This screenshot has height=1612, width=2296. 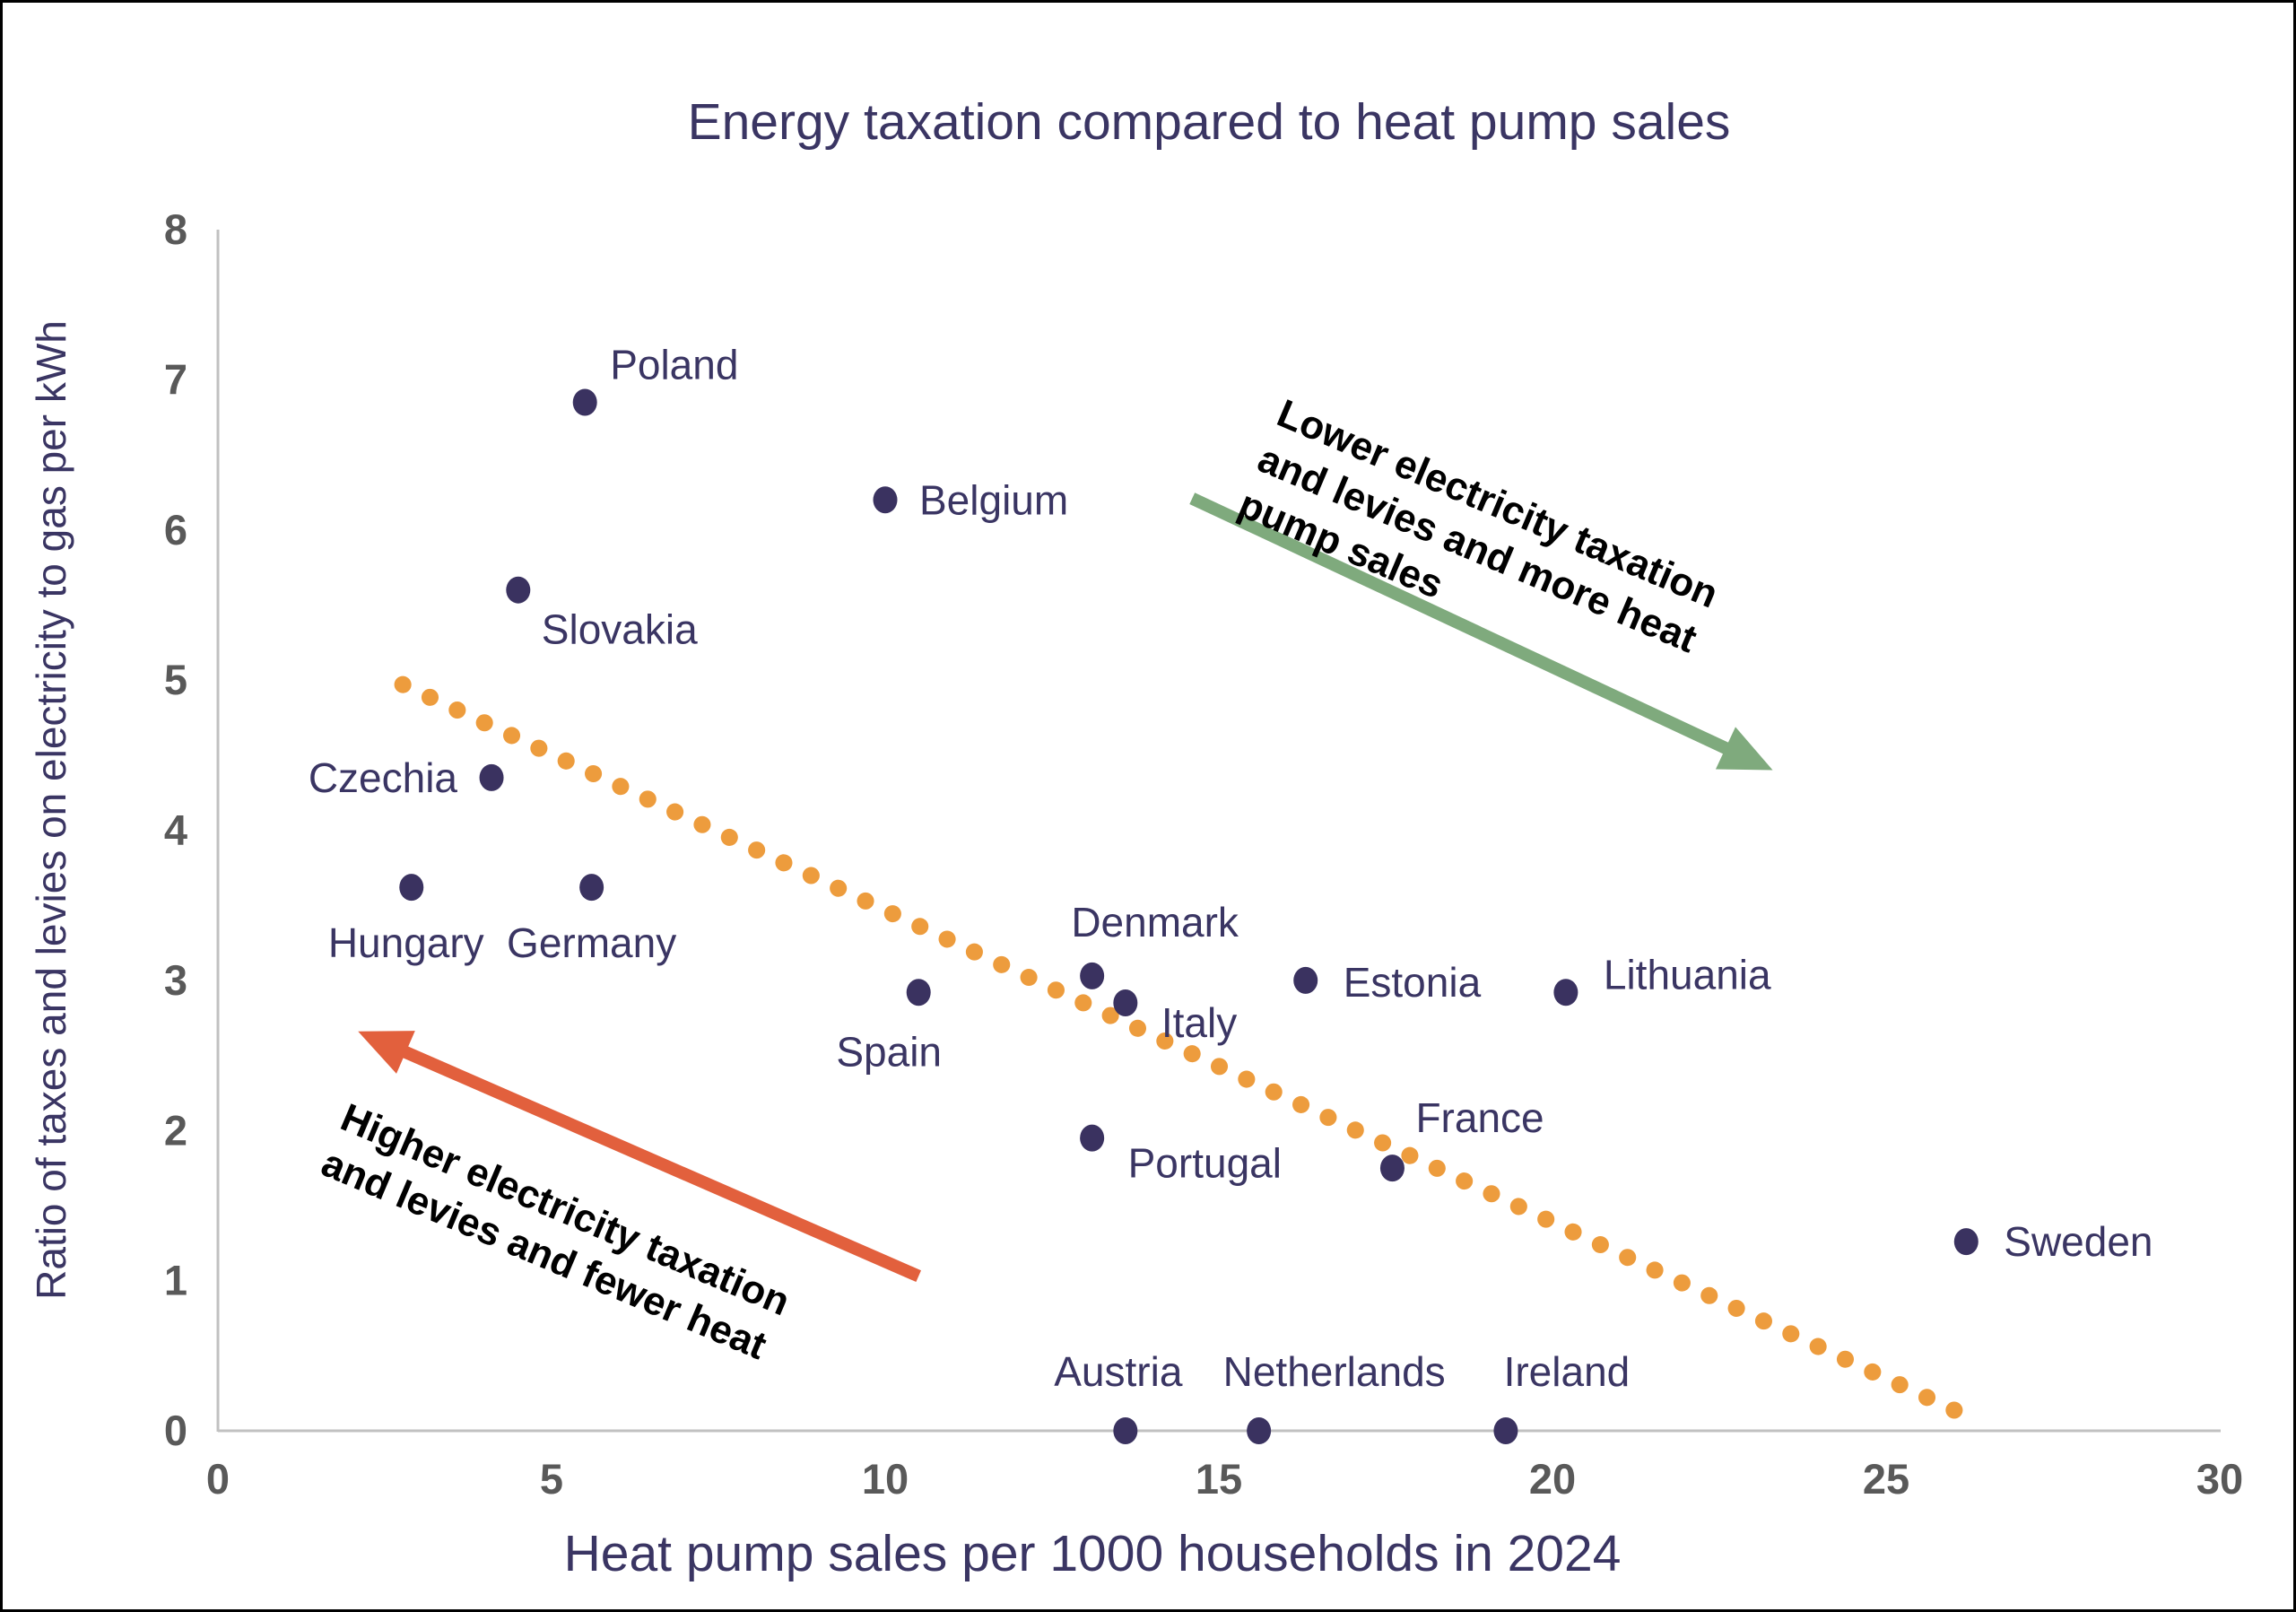 What do you see at coordinates (584, 402) in the screenshot?
I see `data-point-poland` at bounding box center [584, 402].